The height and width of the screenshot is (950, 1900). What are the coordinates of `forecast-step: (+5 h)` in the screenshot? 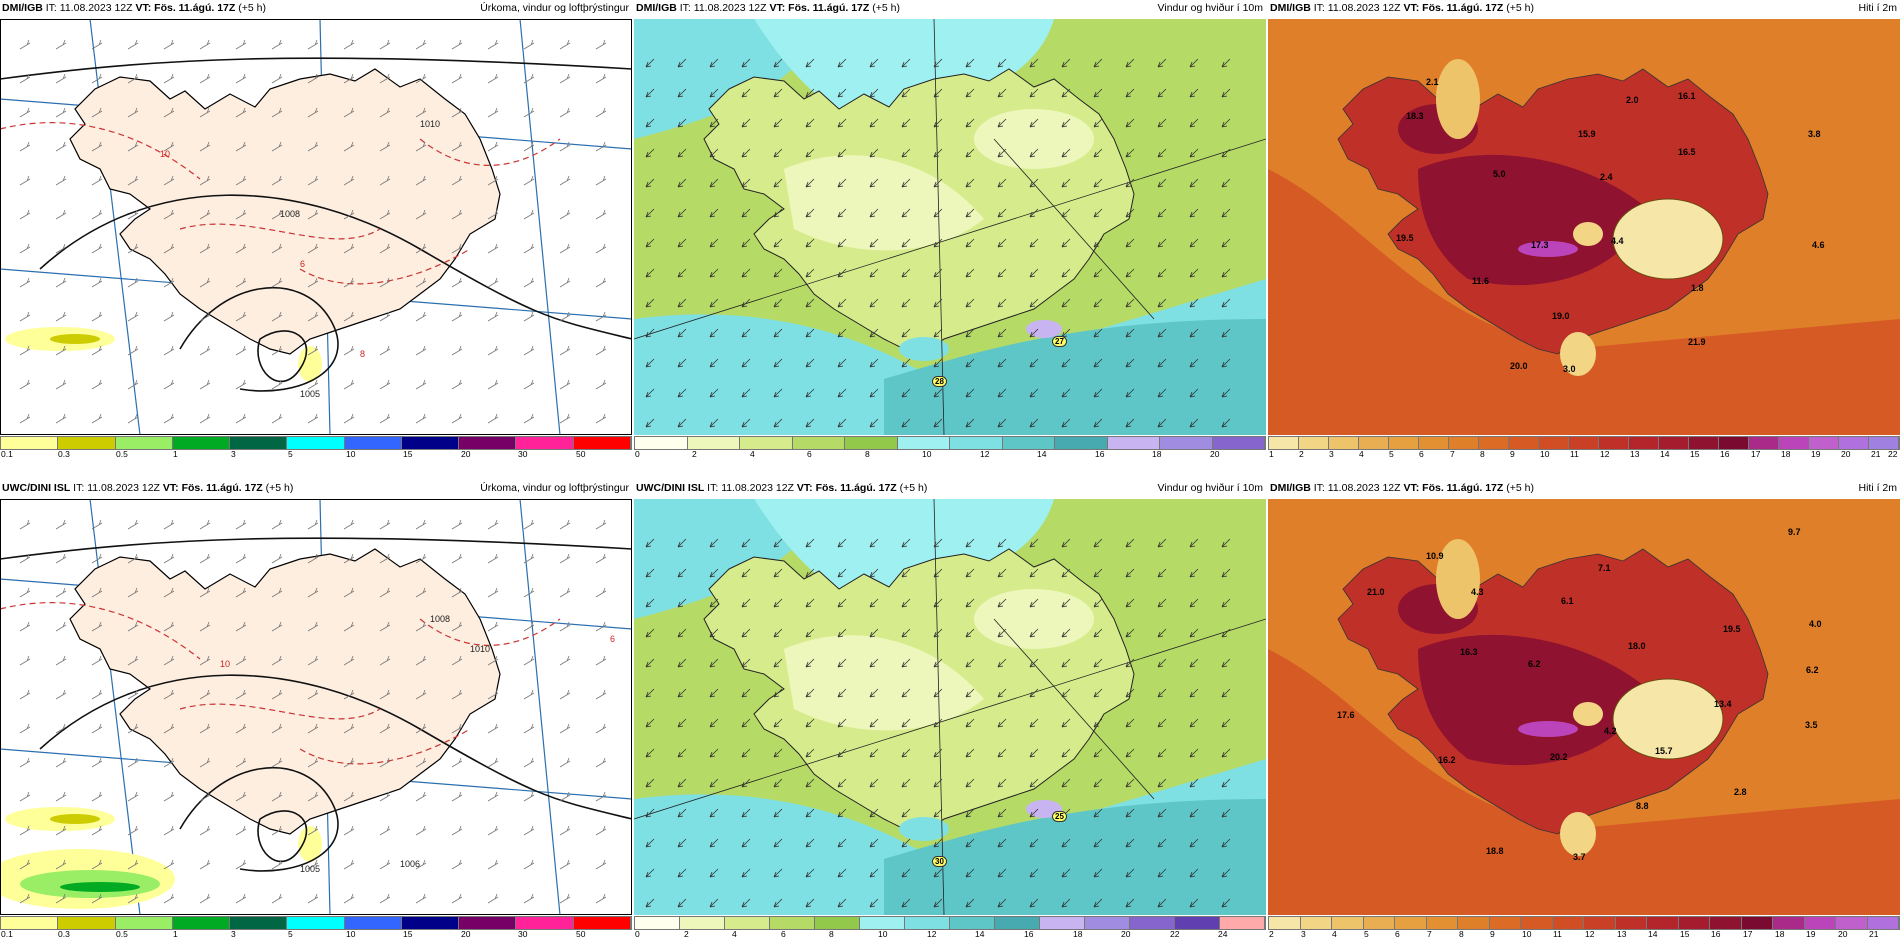 It's located at (913, 488).